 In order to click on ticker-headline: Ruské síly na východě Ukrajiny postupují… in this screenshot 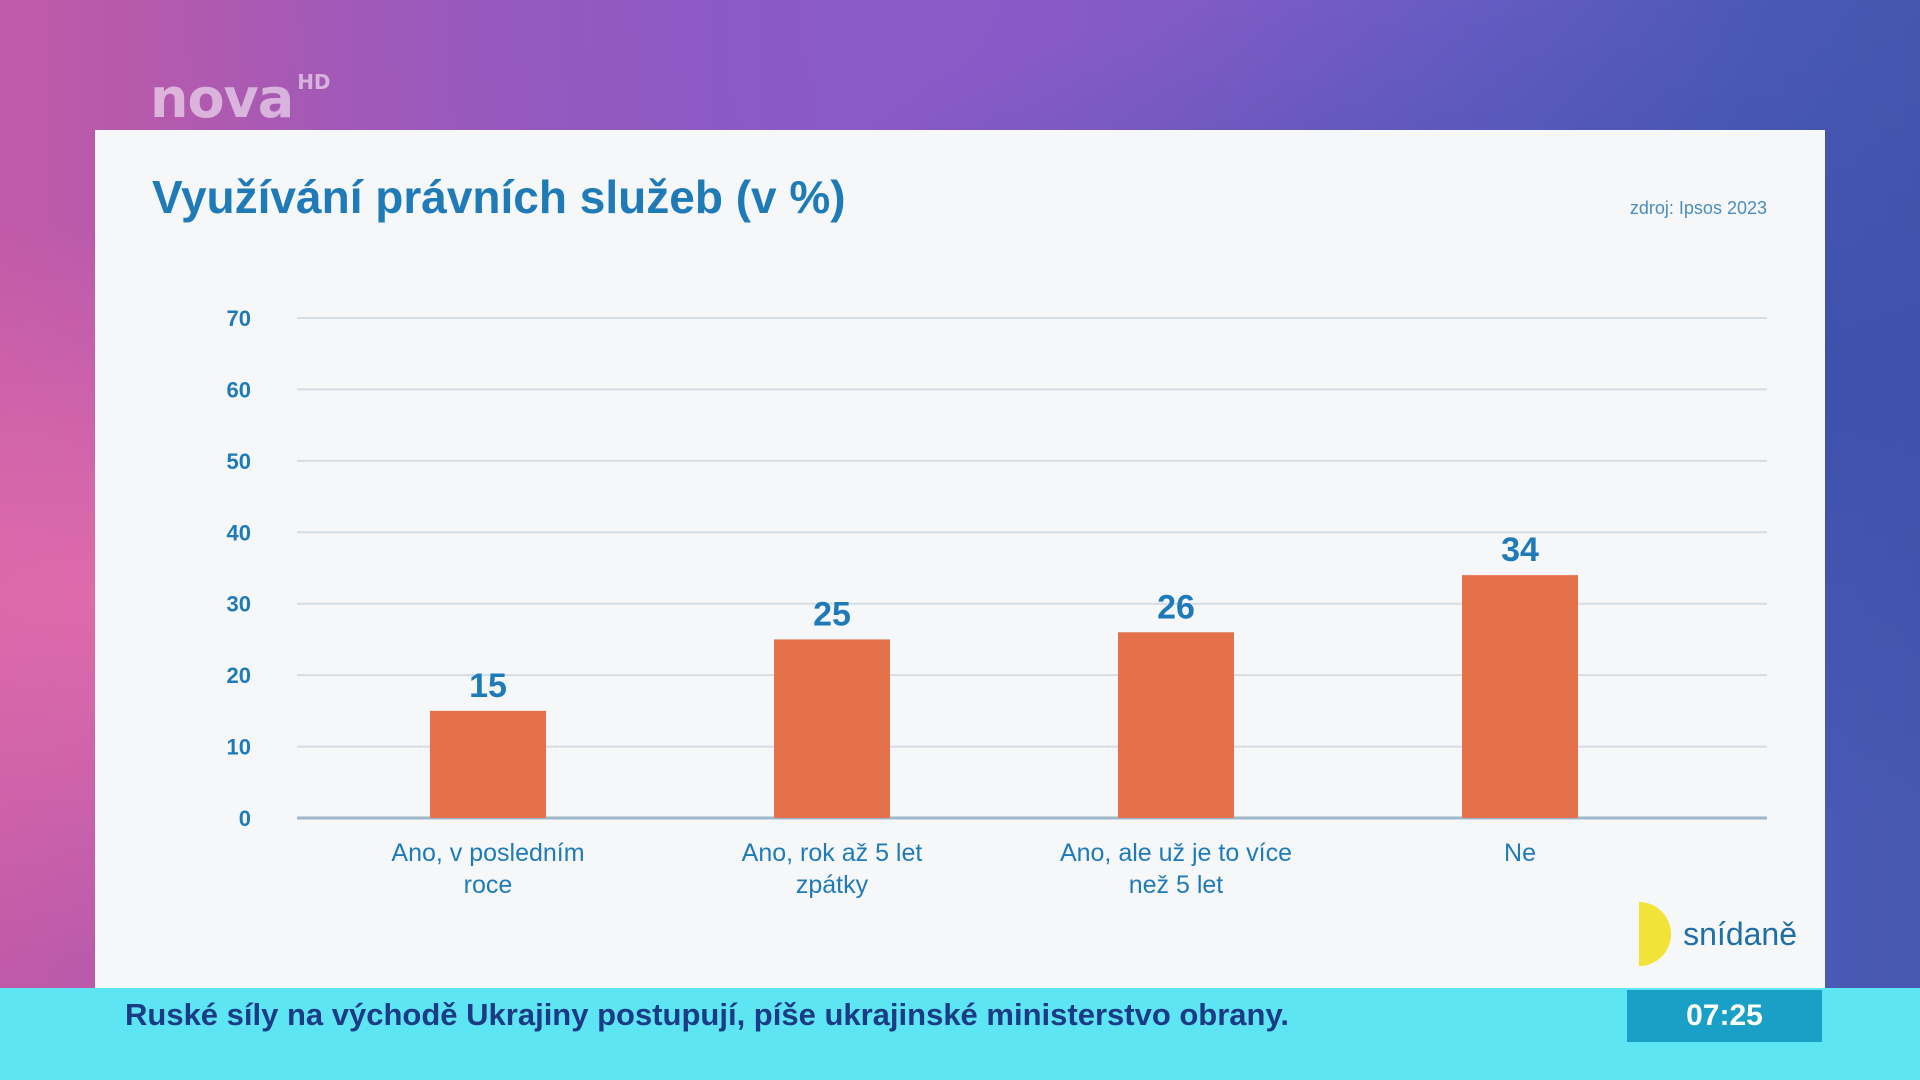, I will do `click(707, 1014)`.